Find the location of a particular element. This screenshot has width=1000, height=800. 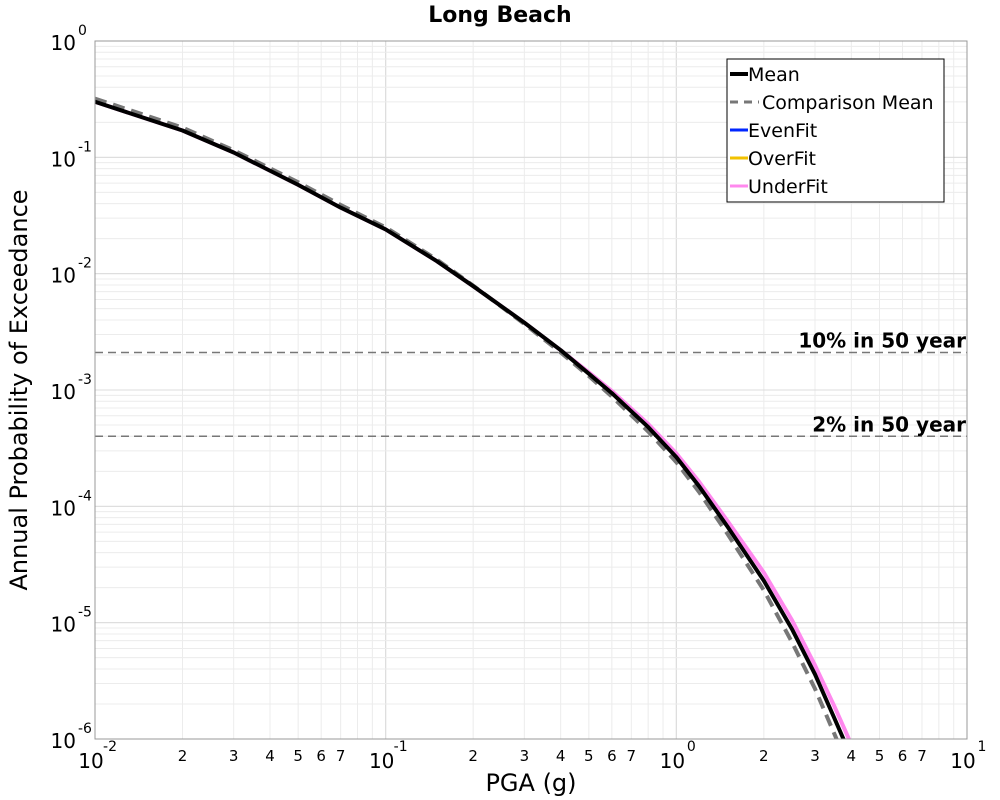

legend-label: UnderFit is located at coordinates (788, 187).